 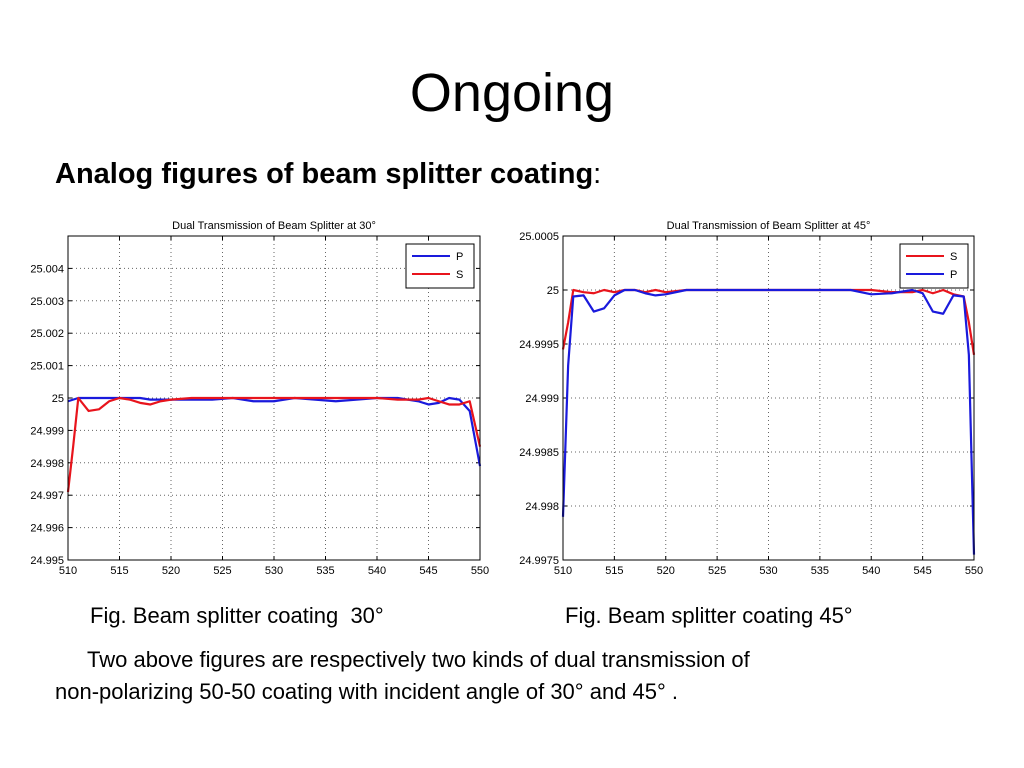 I want to click on y-tick-label: 25.004, so click(x=47, y=269).